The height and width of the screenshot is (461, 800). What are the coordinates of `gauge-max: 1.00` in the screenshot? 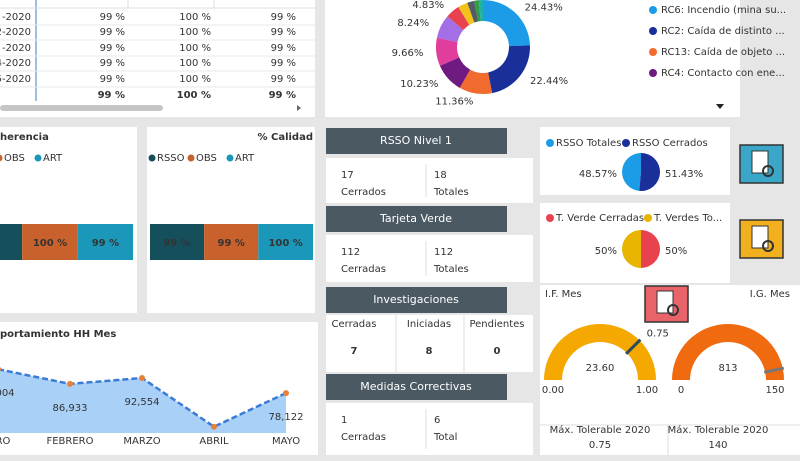 It's located at (647, 390).